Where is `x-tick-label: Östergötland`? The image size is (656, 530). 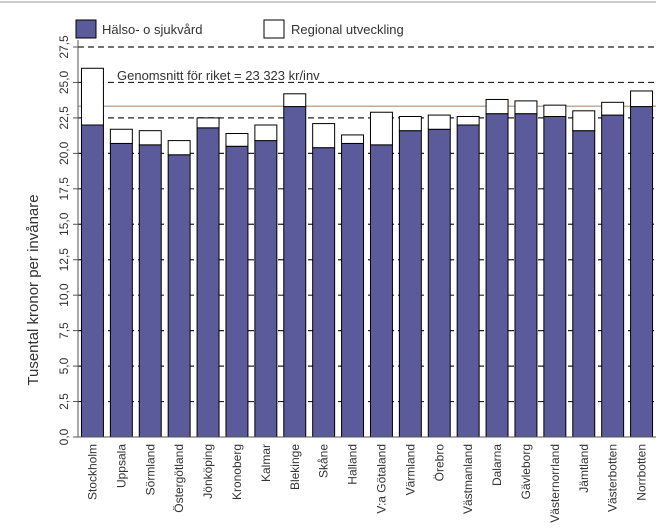 x-tick-label: Östergötland is located at coordinates (179, 478).